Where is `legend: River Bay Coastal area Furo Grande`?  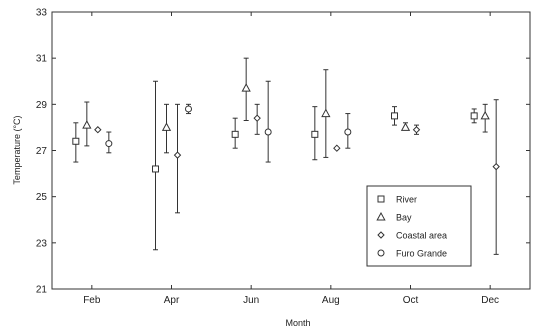
legend: River Bay Coastal area Furo Grande is located at coordinates (419, 226).